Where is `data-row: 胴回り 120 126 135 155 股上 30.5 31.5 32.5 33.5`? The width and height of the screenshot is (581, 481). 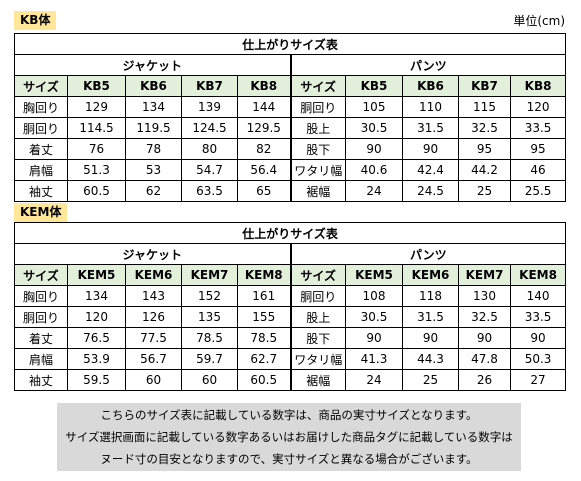 data-row: 胴回り 120 126 135 155 股上 30.5 31.5 32.5 33.5 is located at coordinates (290, 317).